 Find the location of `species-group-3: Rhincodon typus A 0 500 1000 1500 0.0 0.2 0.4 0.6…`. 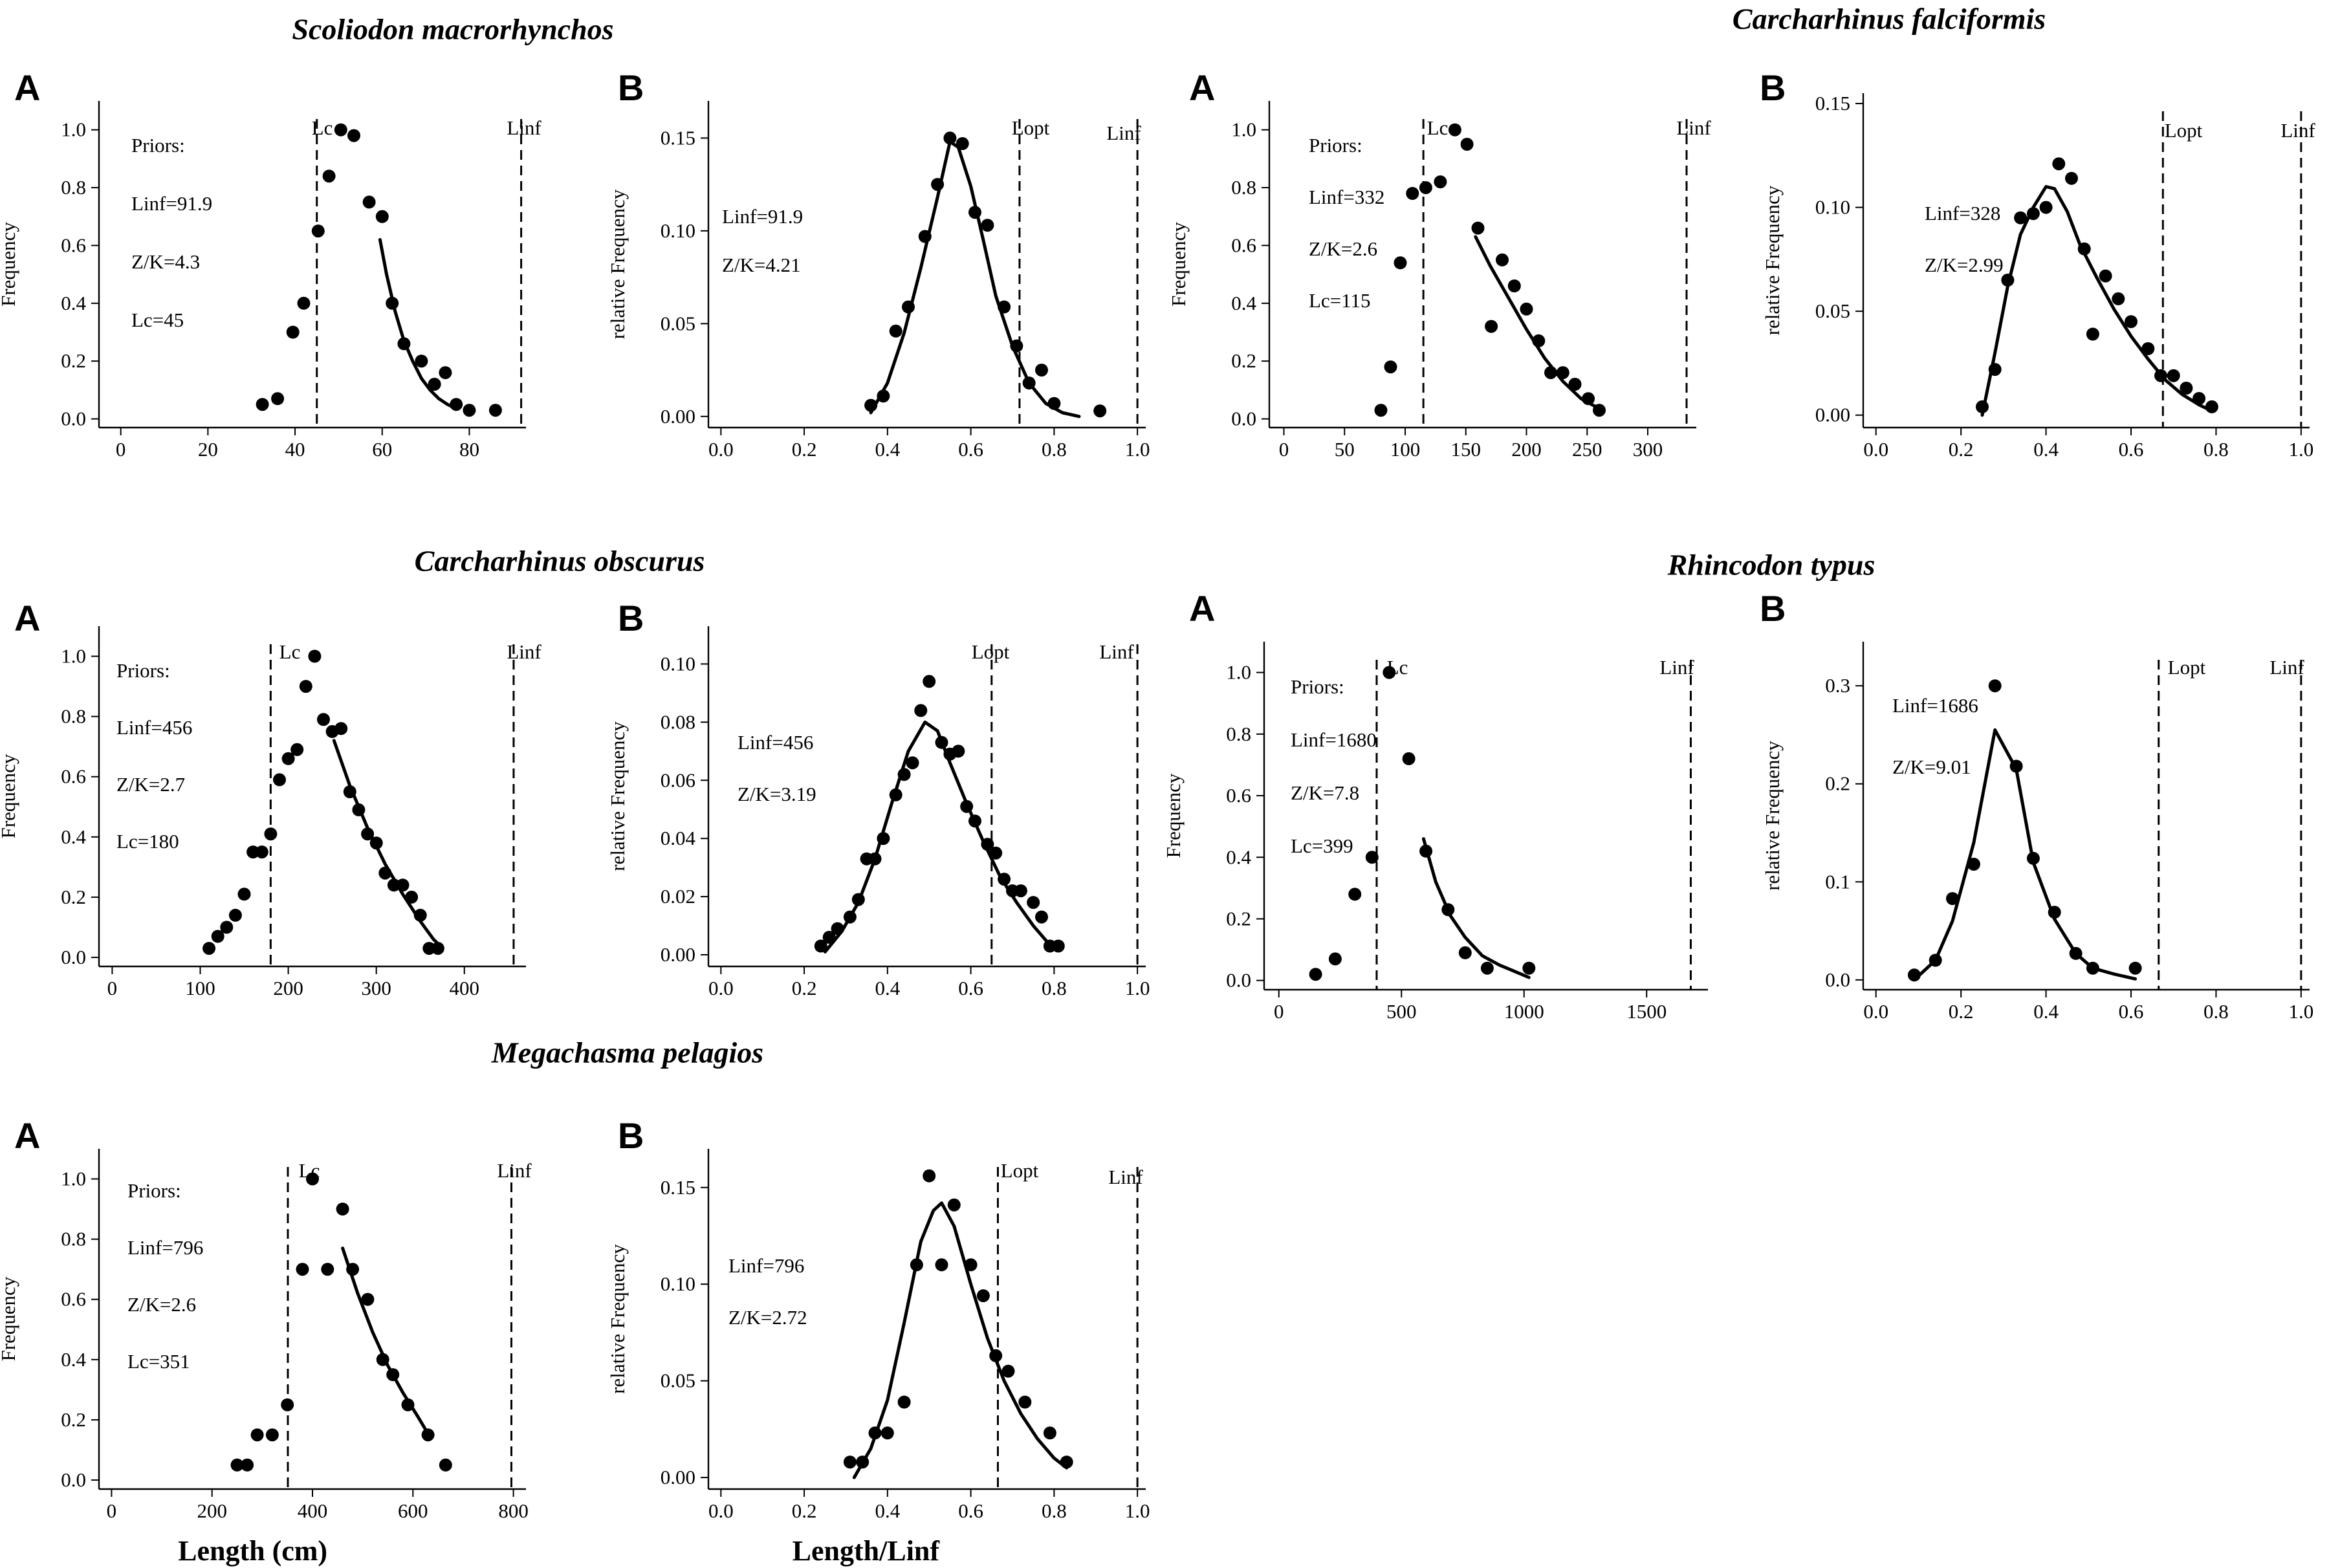

species-group-3: Rhincodon typus A 0 500 1000 1500 0.0 0.2 0.4 0.6… is located at coordinates (1737, 786).